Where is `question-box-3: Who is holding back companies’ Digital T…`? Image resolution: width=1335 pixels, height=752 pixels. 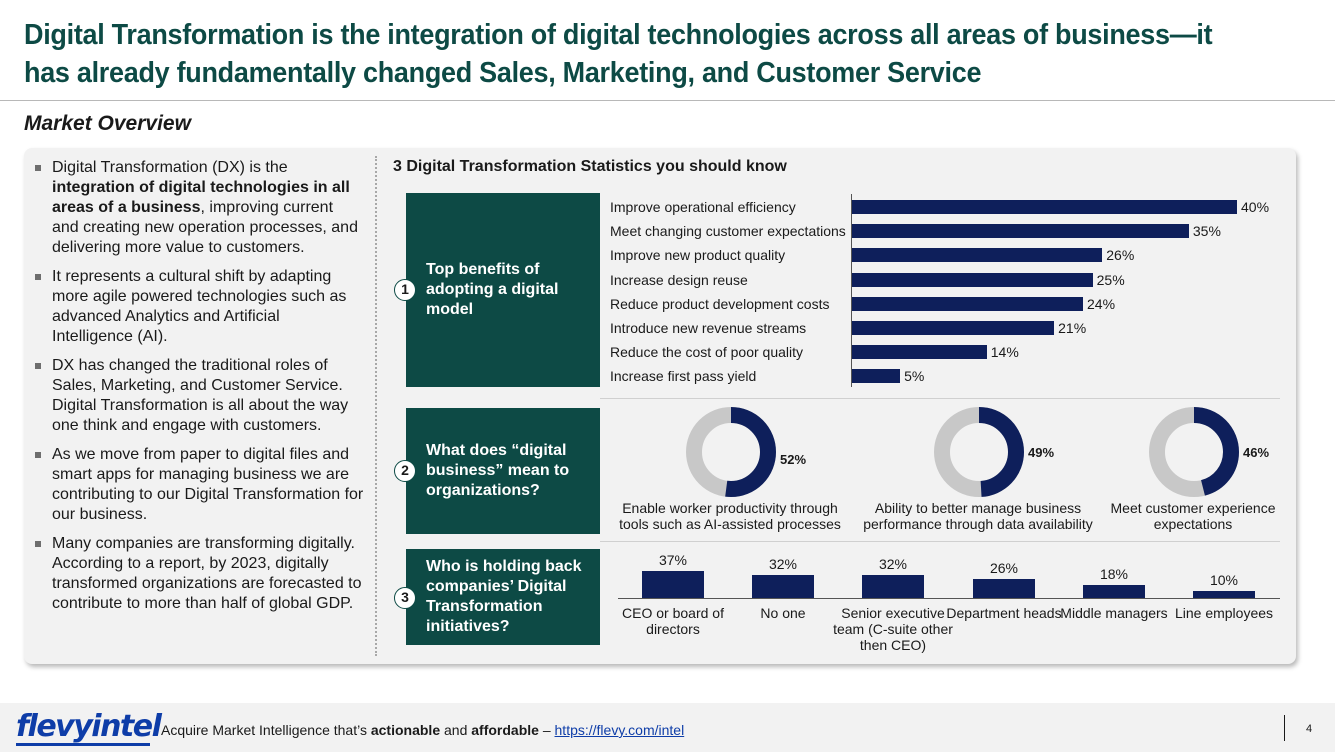 question-box-3: Who is holding back companies’ Digital T… is located at coordinates (503, 597).